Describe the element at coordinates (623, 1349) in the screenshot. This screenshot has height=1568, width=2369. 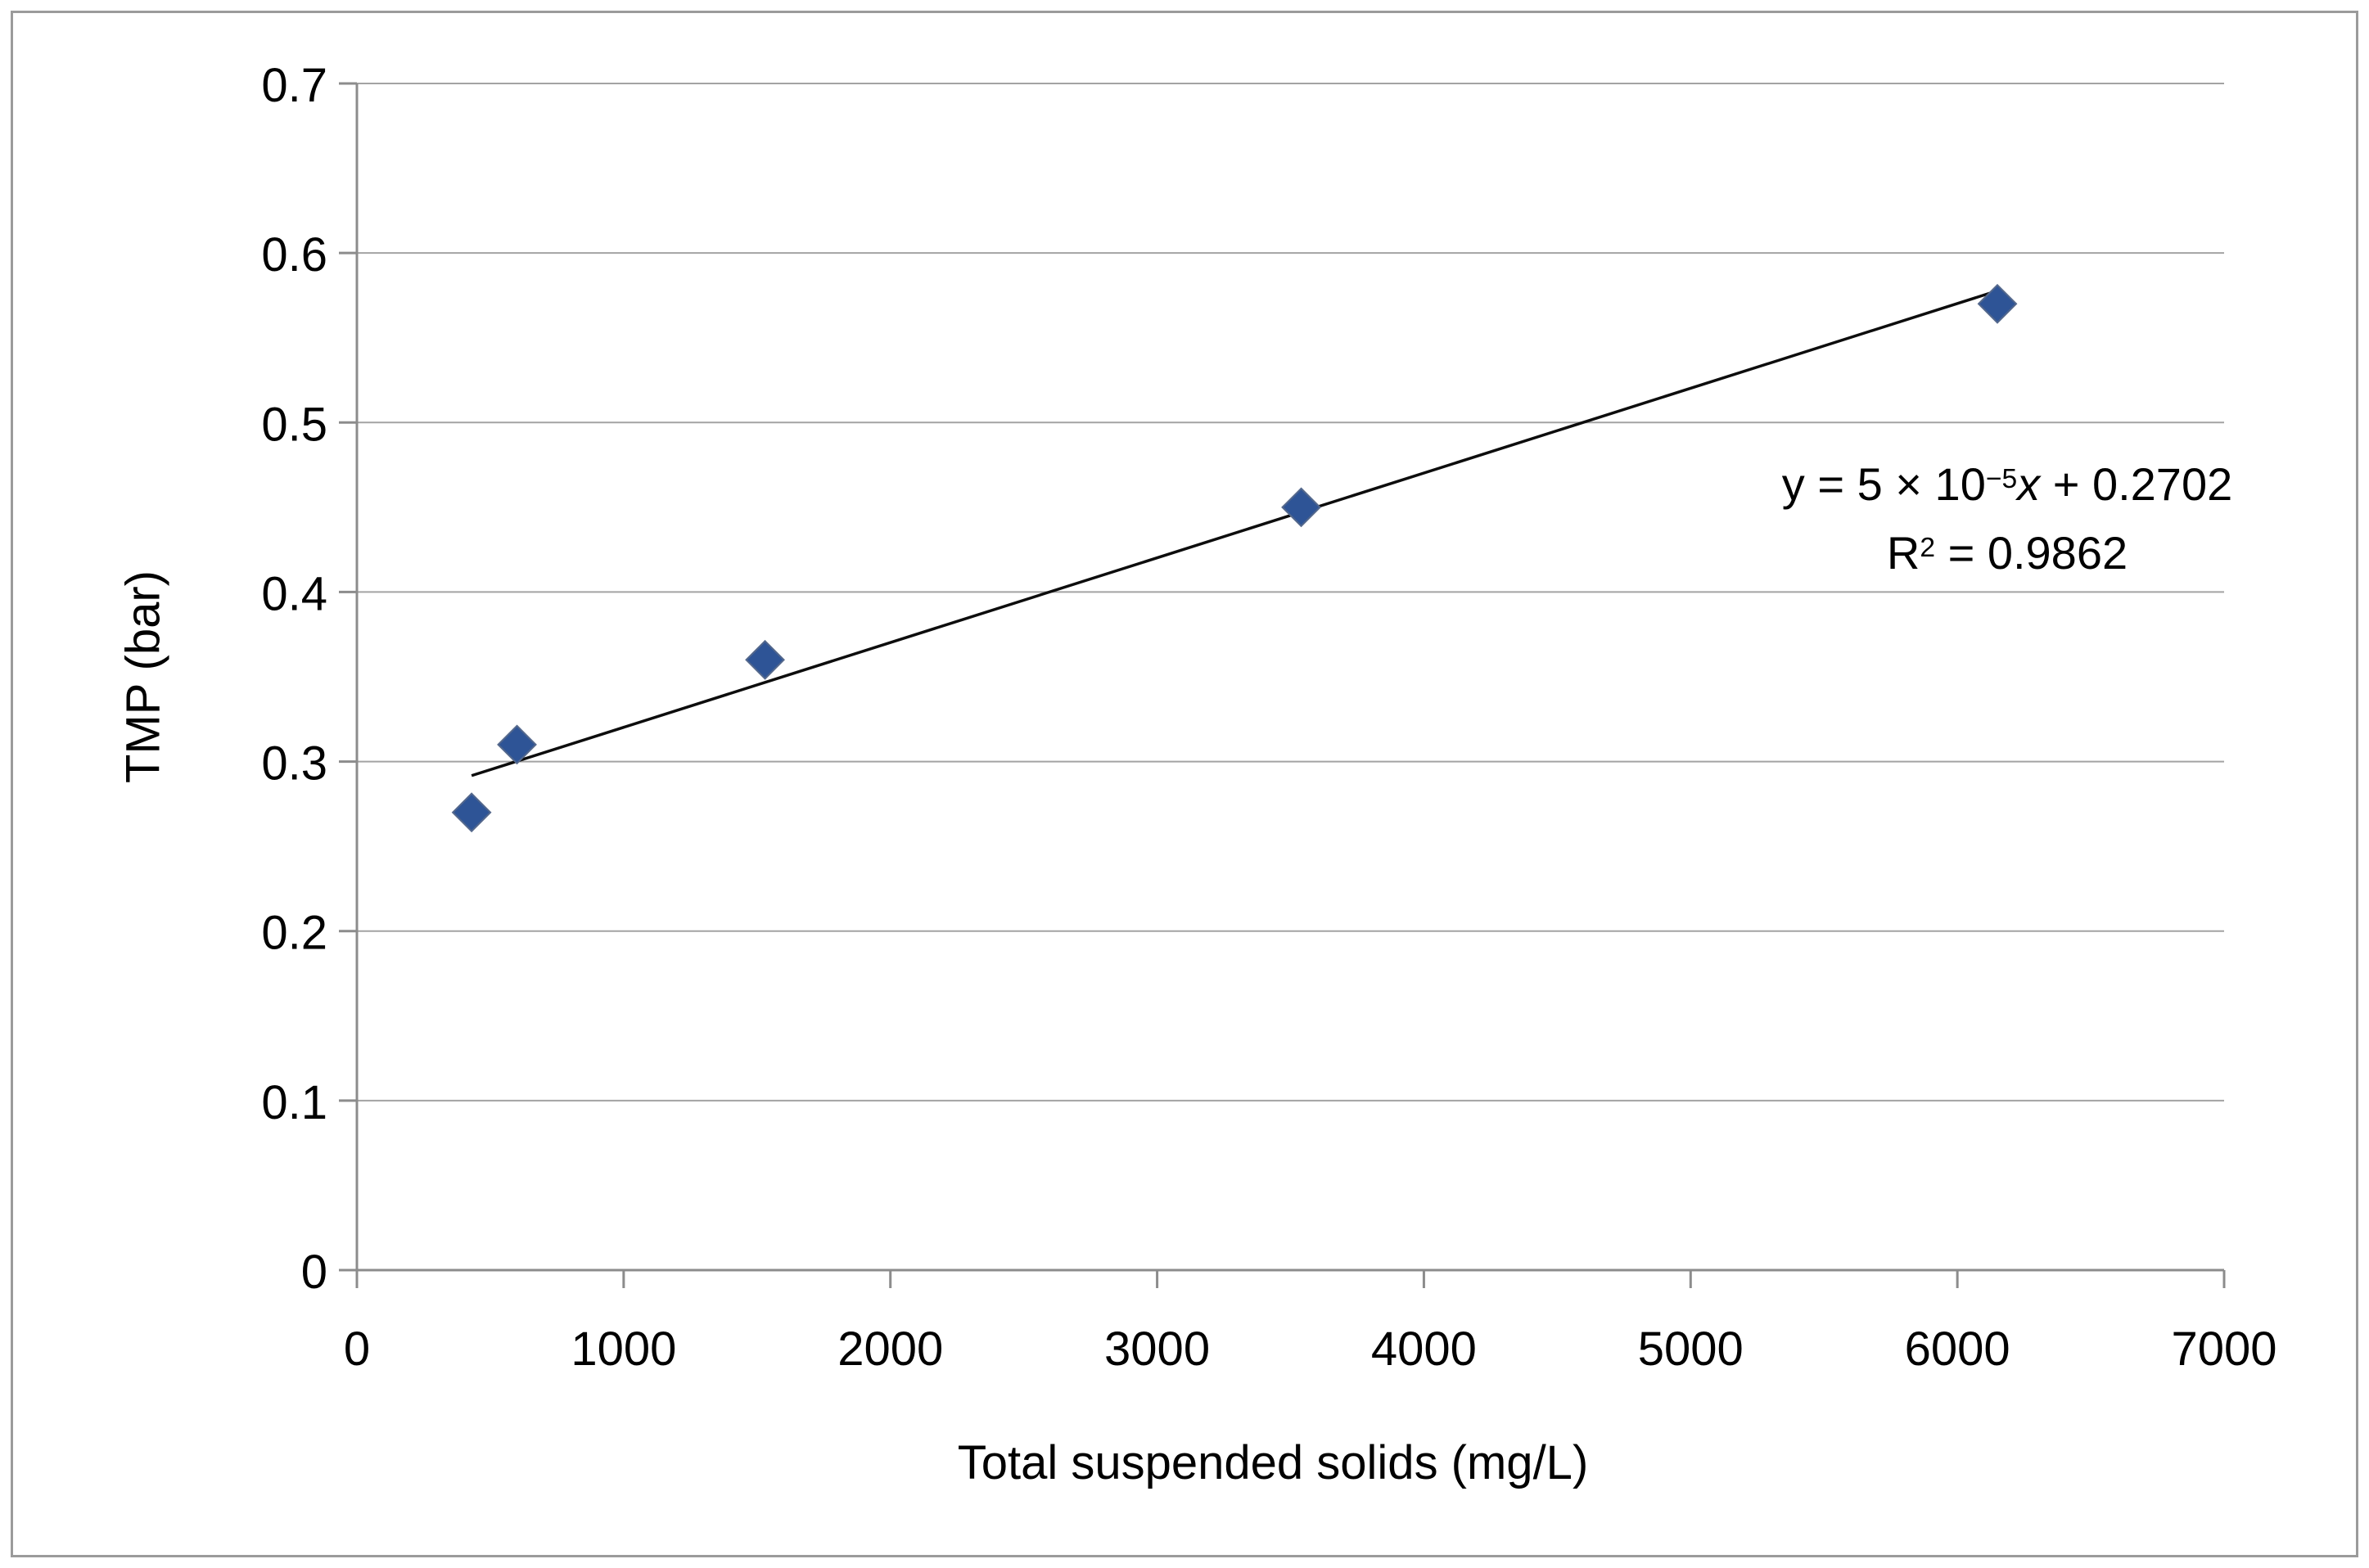
I see `x-tick-label: 1000` at that location.